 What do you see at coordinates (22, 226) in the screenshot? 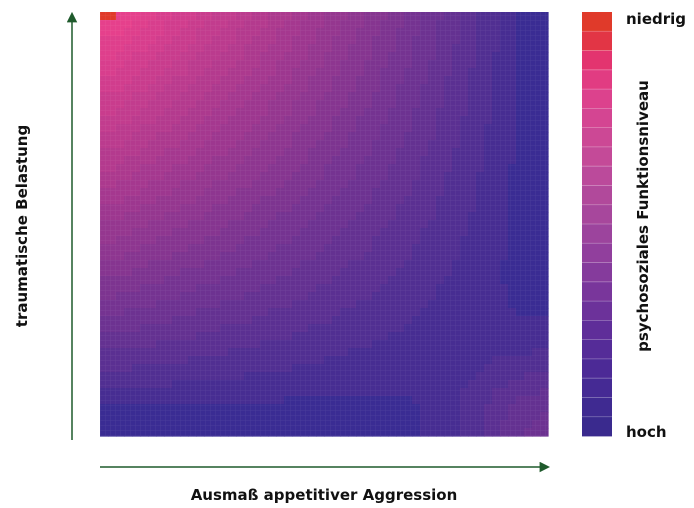
I see `y-axis-label: traumatische Belastung` at bounding box center [22, 226].